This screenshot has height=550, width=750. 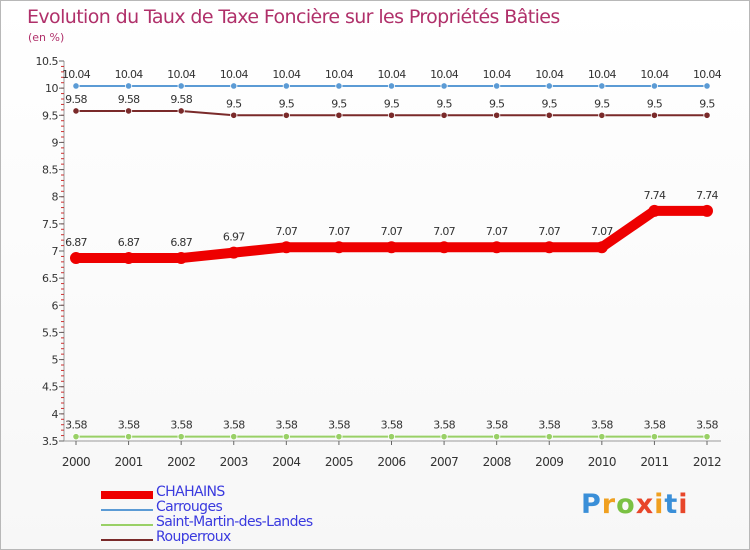 What do you see at coordinates (55, 197) in the screenshot?
I see `y-tick-label: 8` at bounding box center [55, 197].